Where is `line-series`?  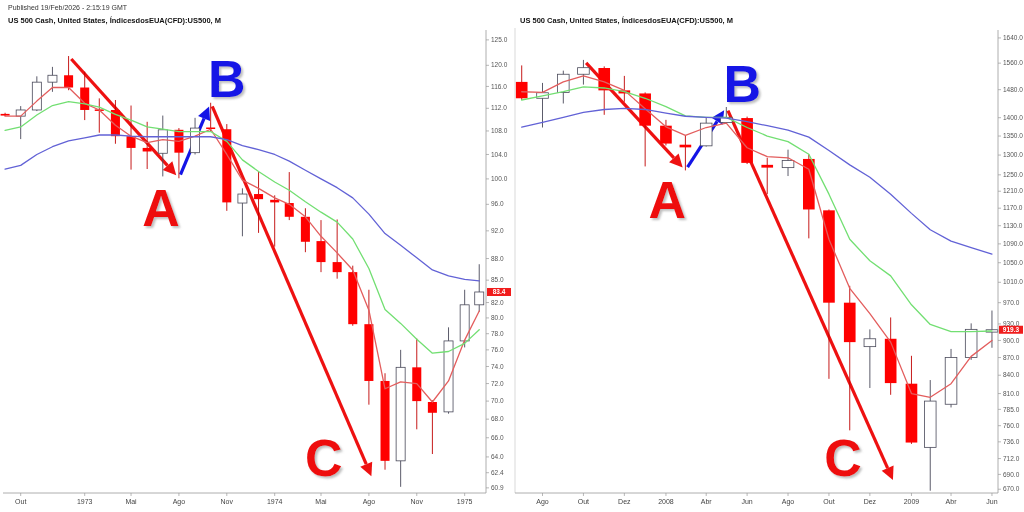 line-series is located at coordinates (757, 181).